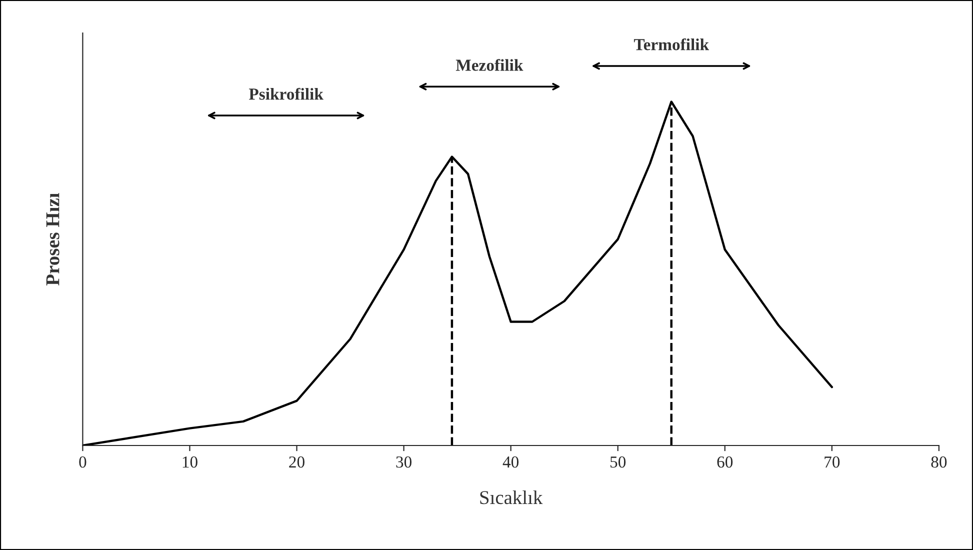 The height and width of the screenshot is (550, 973). Describe the element at coordinates (490, 64) in the screenshot. I see `text: Mezofilik` at that location.